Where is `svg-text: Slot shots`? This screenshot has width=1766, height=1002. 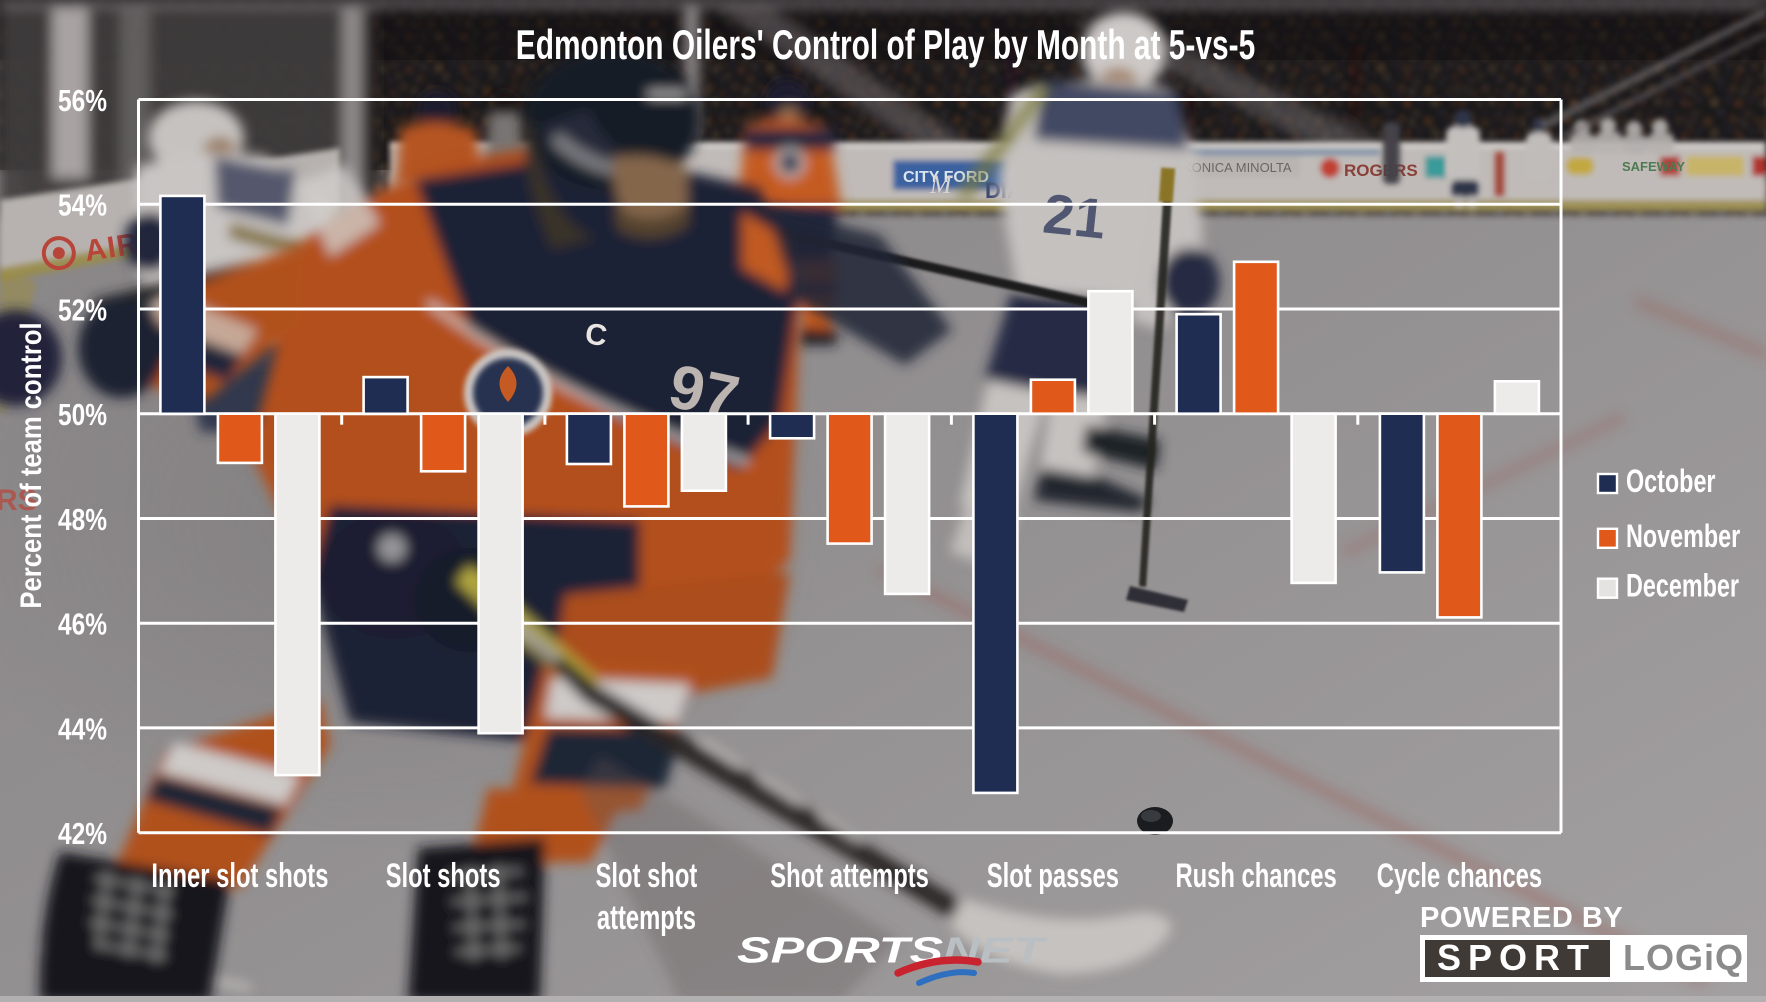 svg-text: Slot shots is located at coordinates (443, 876).